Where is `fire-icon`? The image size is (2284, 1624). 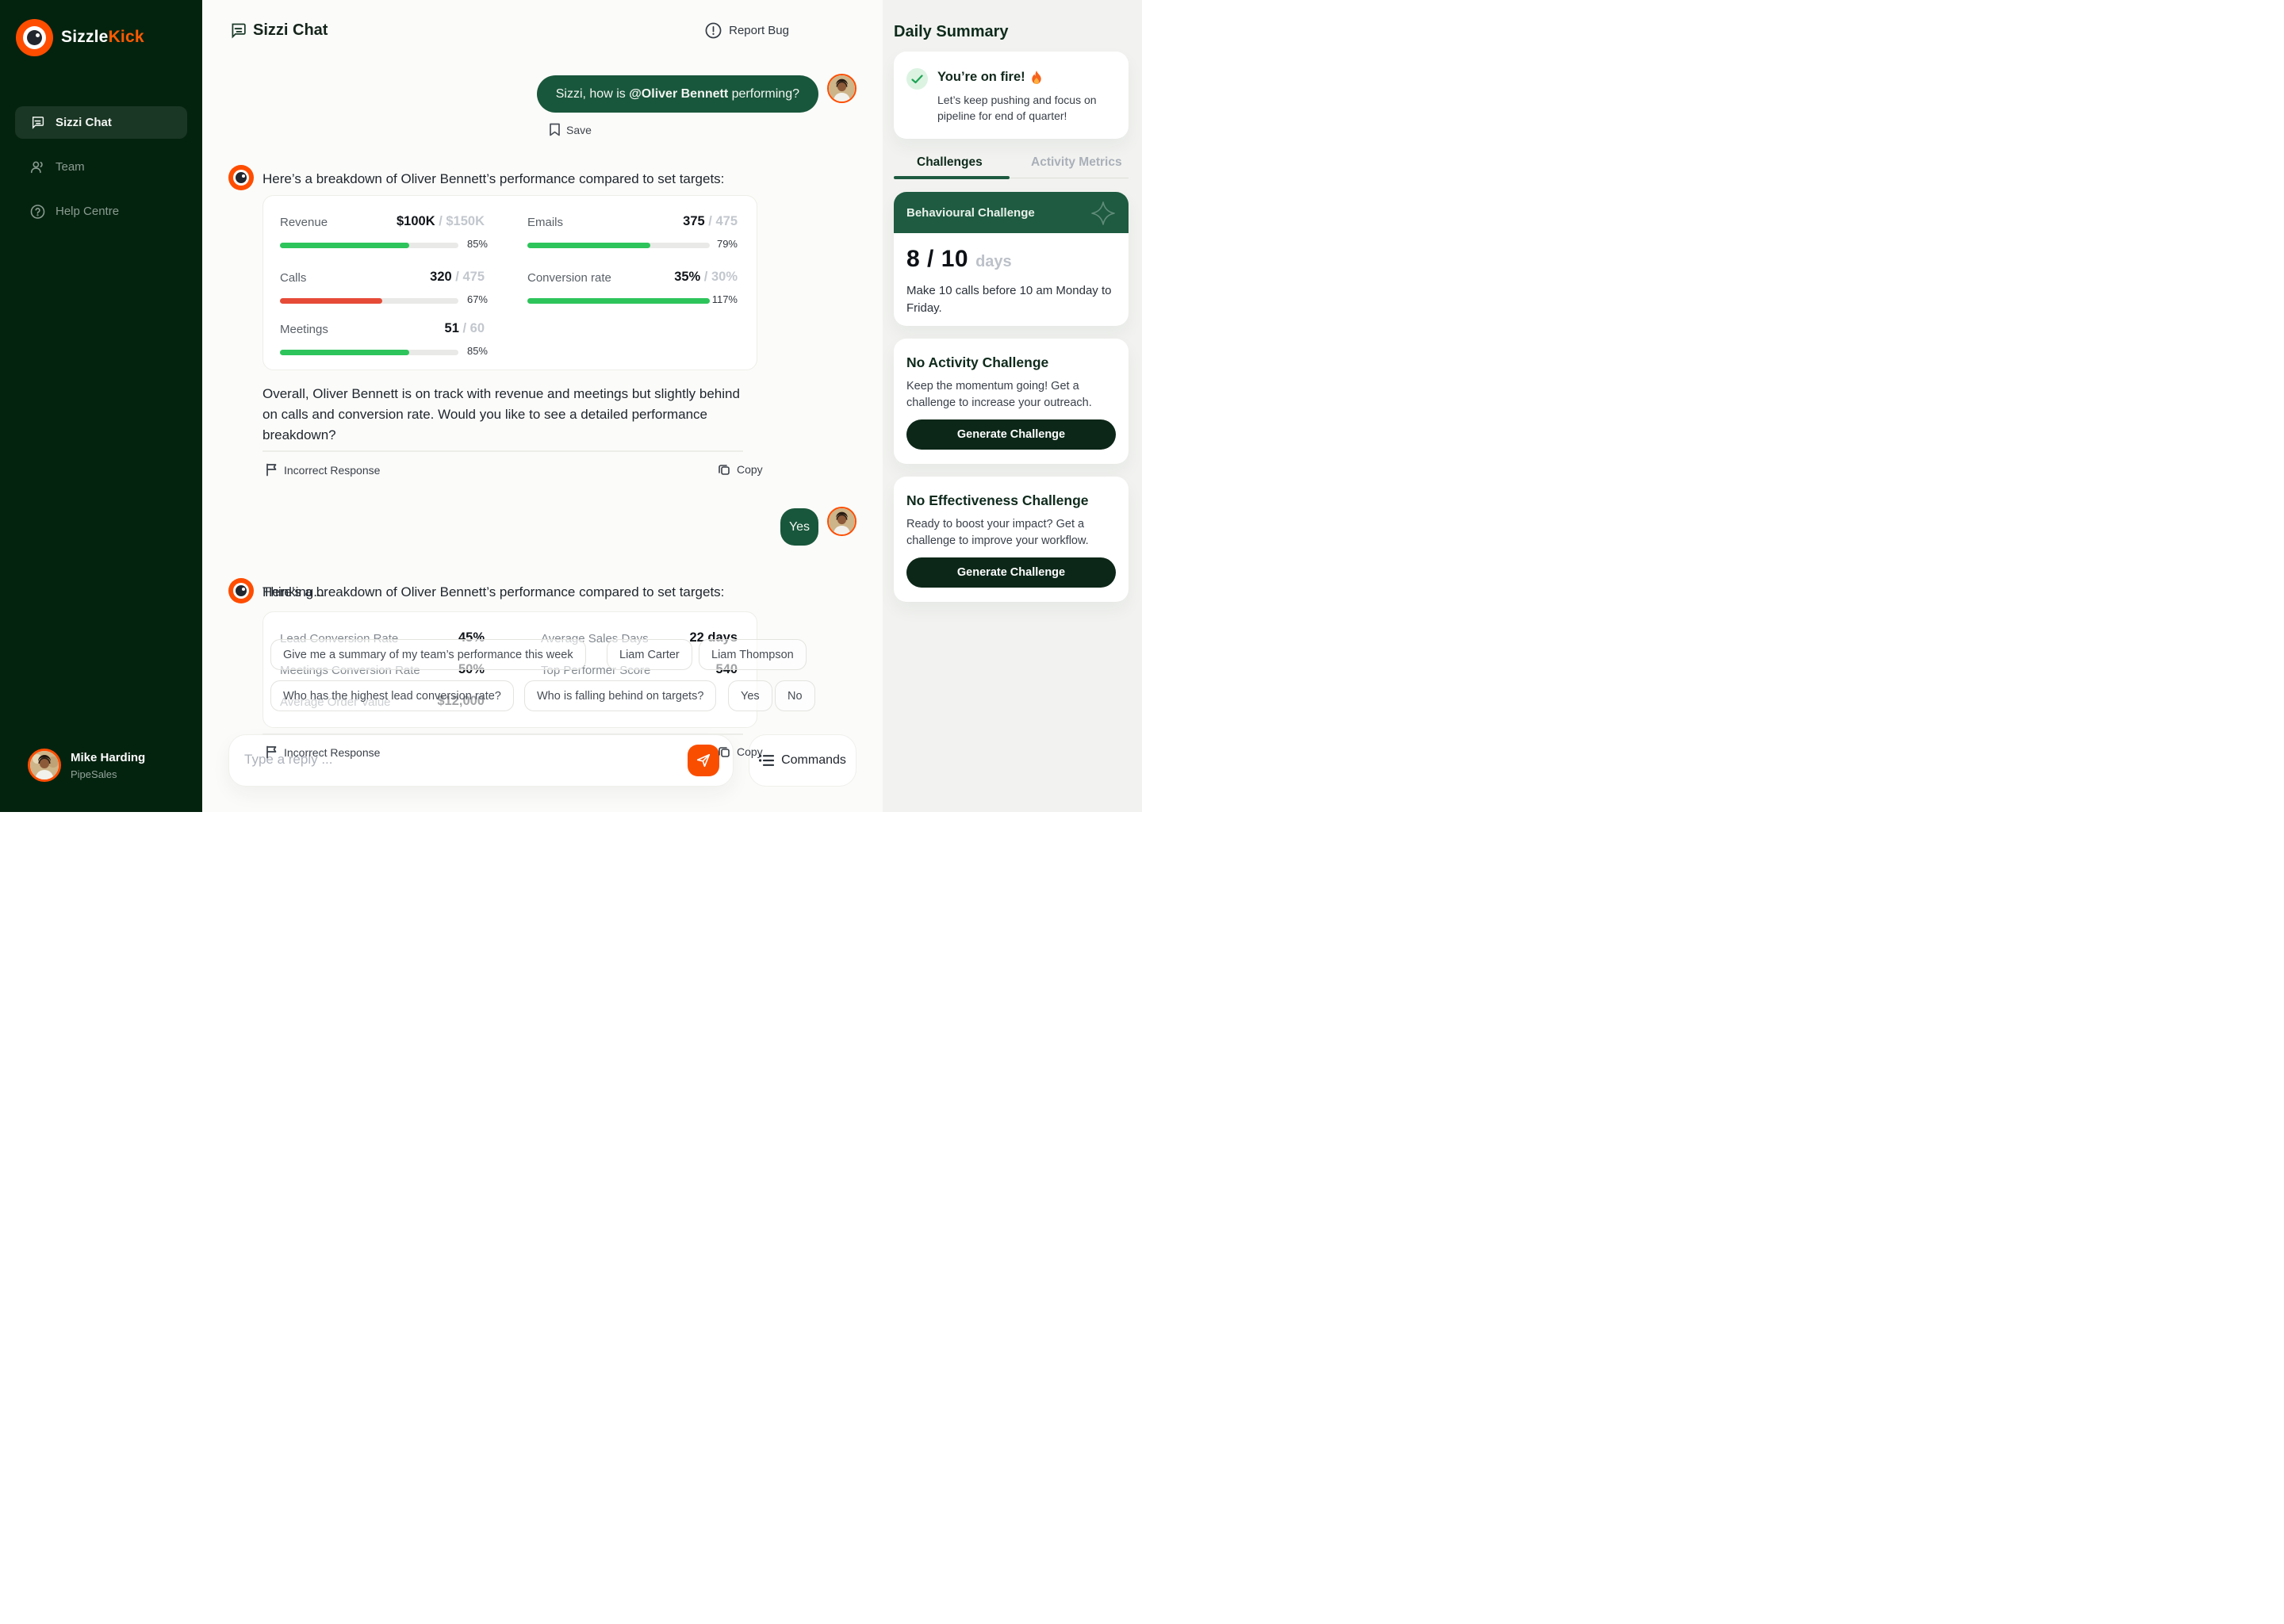
fire-icon is located at coordinates (1036, 77).